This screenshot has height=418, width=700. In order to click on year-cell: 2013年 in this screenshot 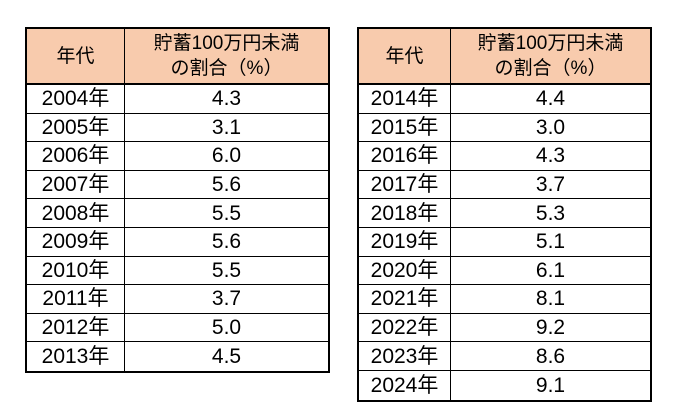, I will do `click(76, 356)`.